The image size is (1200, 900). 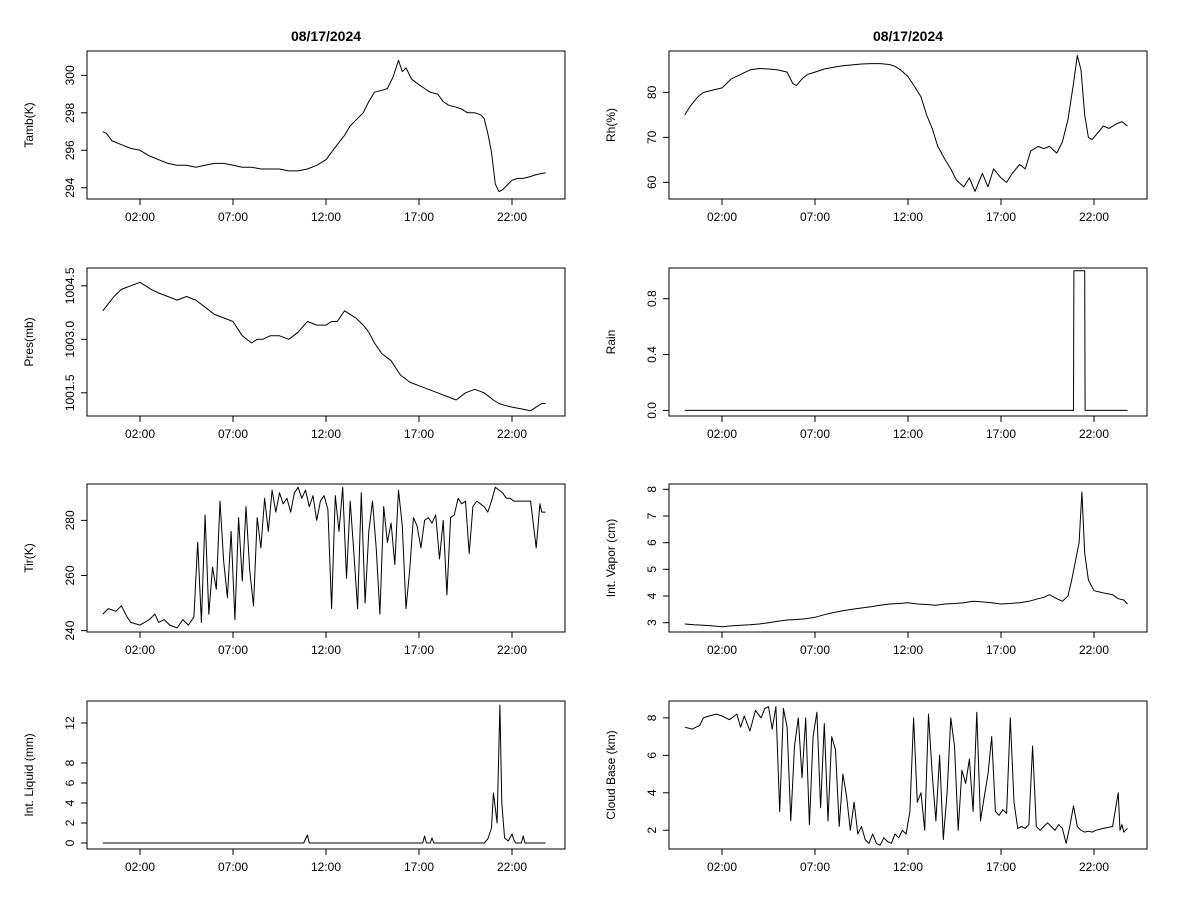 What do you see at coordinates (70, 575) in the screenshot?
I see `y-tick-label: 260` at bounding box center [70, 575].